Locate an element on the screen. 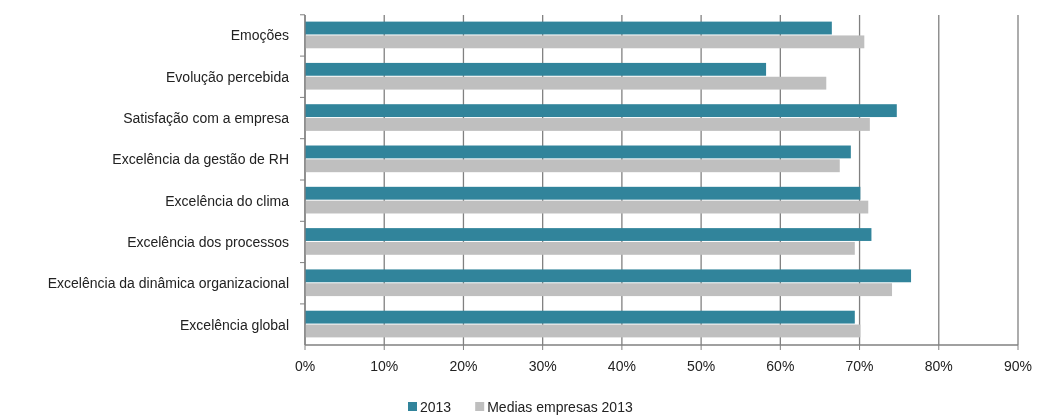  x-tick-label: 30% is located at coordinates (542, 366).